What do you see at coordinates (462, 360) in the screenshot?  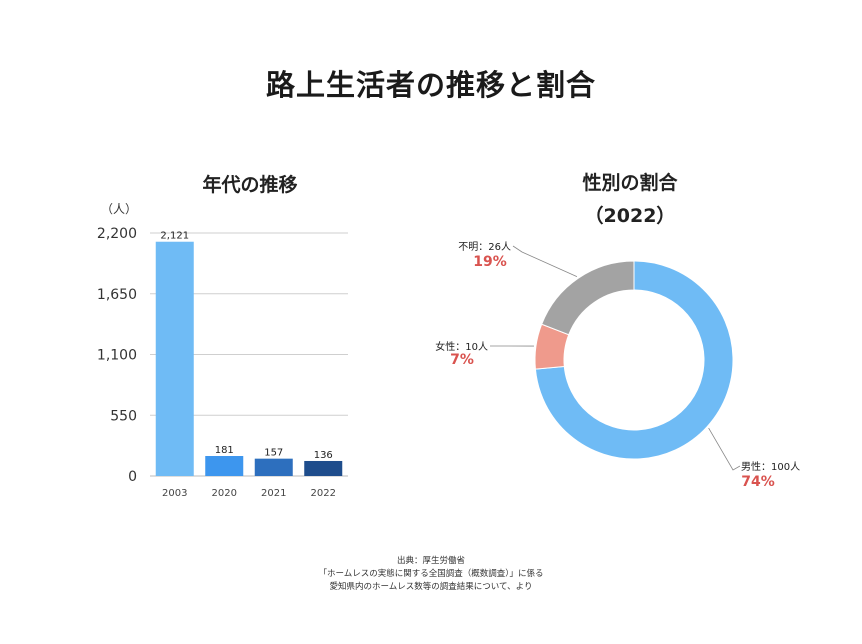 I see `slice-percent: 7%` at bounding box center [462, 360].